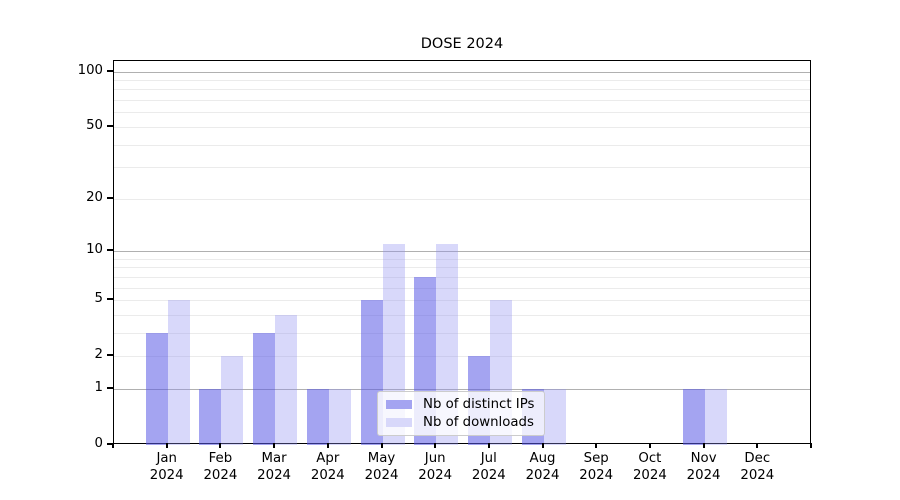 The width and height of the screenshot is (900, 500). Describe the element at coordinates (317, 416) in the screenshot. I see `bar-apr-distinct-ips` at that location.